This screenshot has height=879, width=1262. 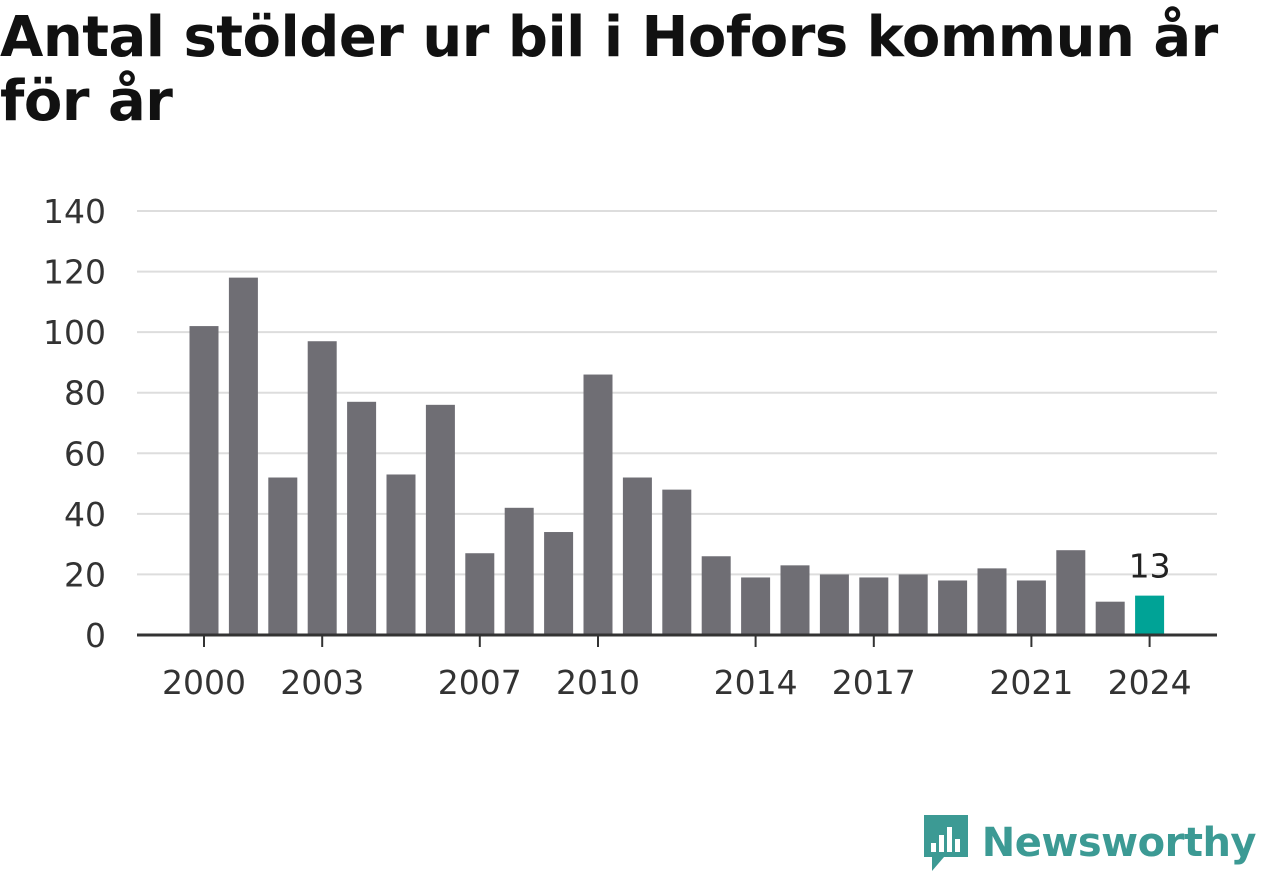 I want to click on y-tick-label: 120, so click(x=74, y=272).